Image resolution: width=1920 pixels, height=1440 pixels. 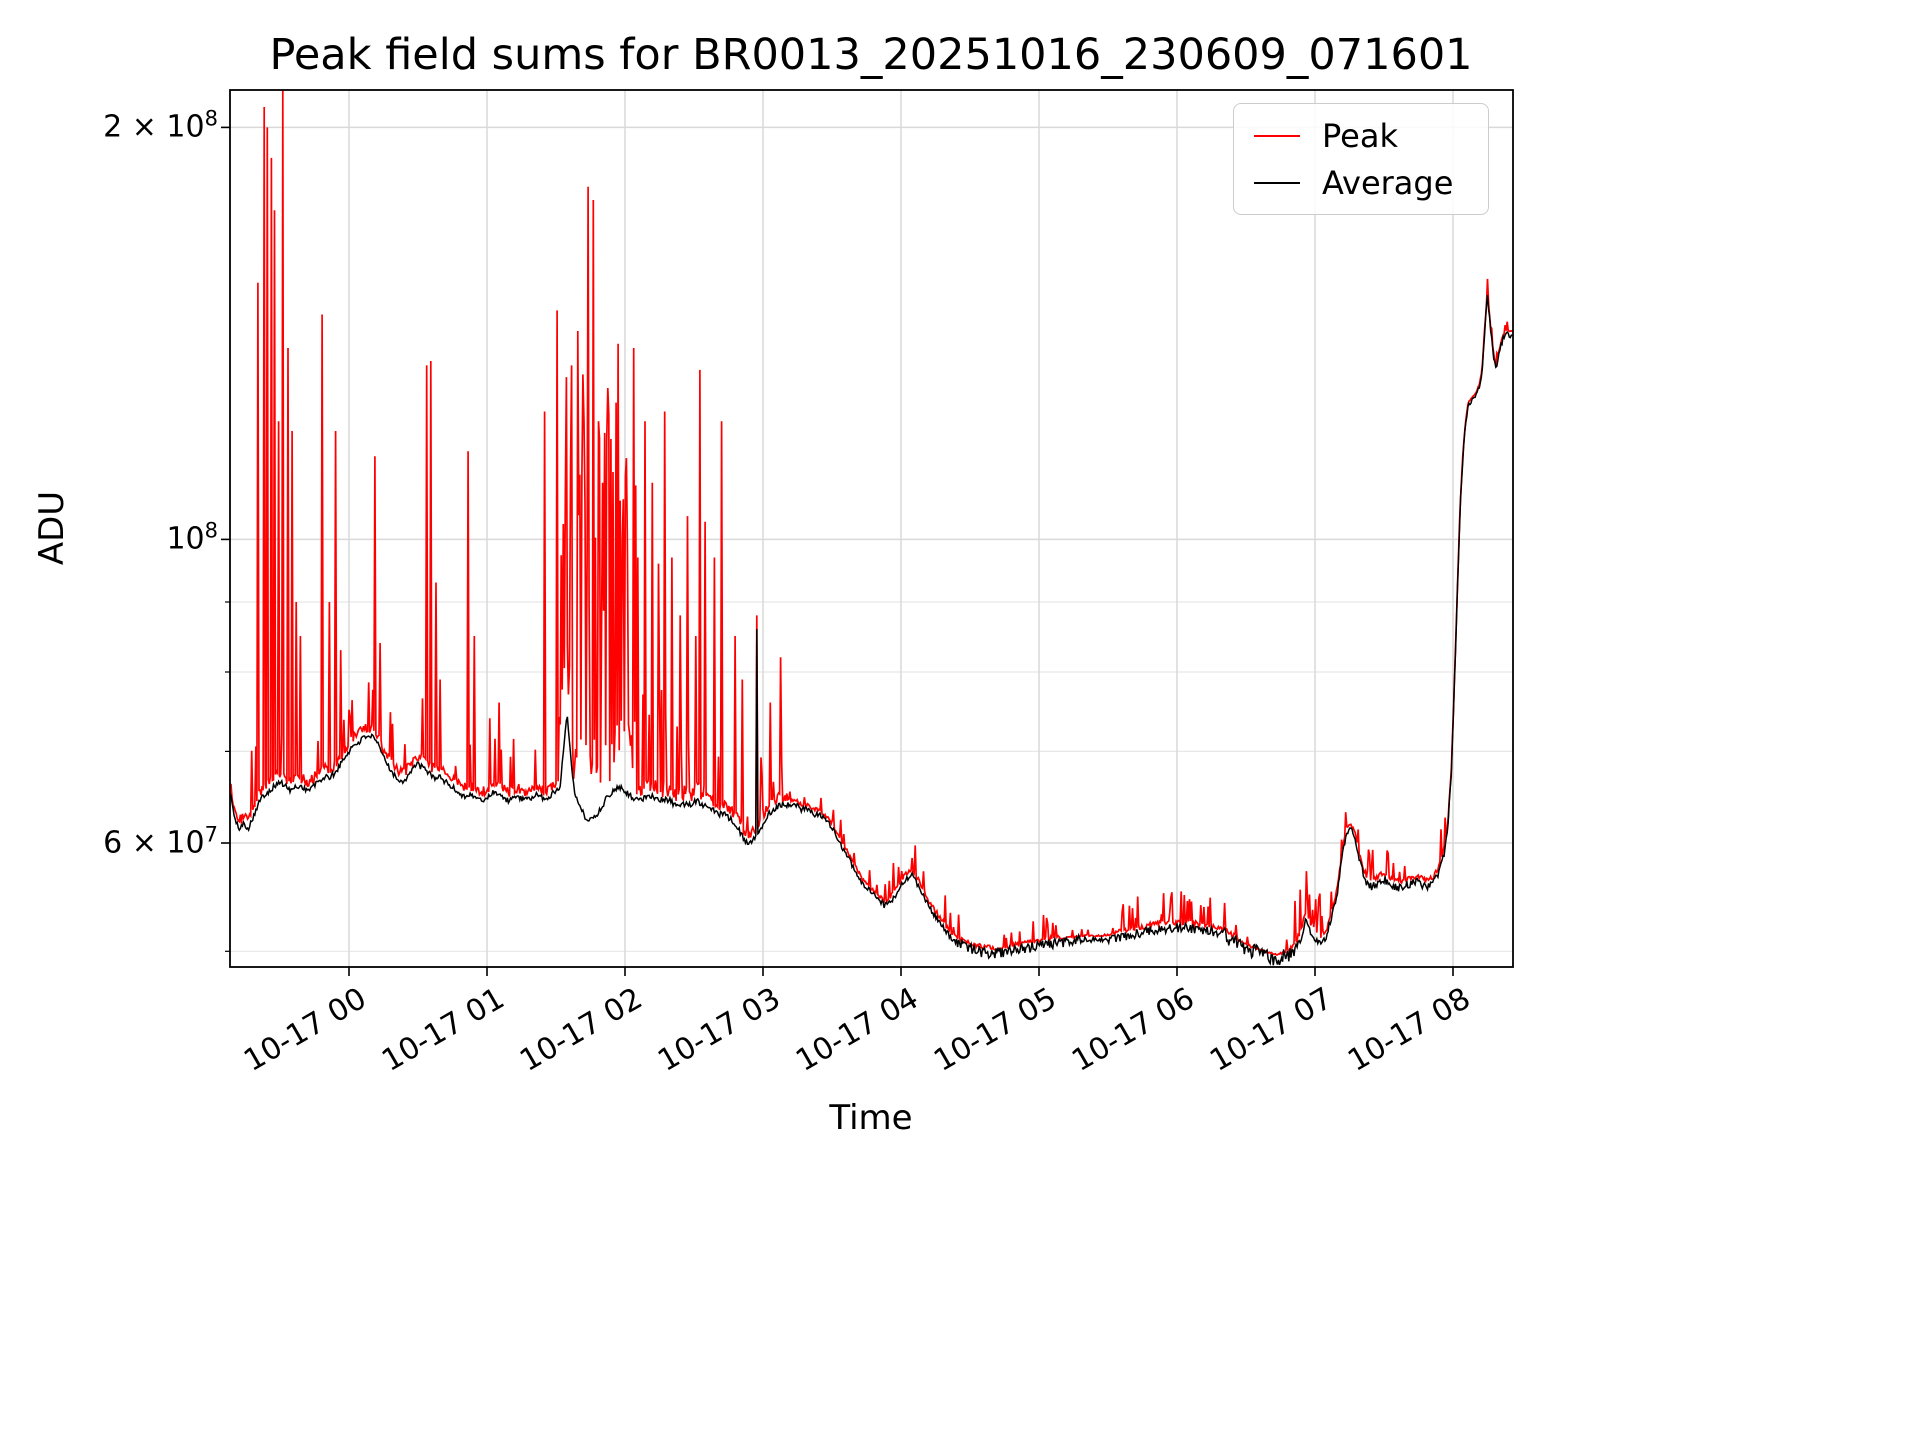 What do you see at coordinates (1361, 159) in the screenshot?
I see `legend: Peak Average` at bounding box center [1361, 159].